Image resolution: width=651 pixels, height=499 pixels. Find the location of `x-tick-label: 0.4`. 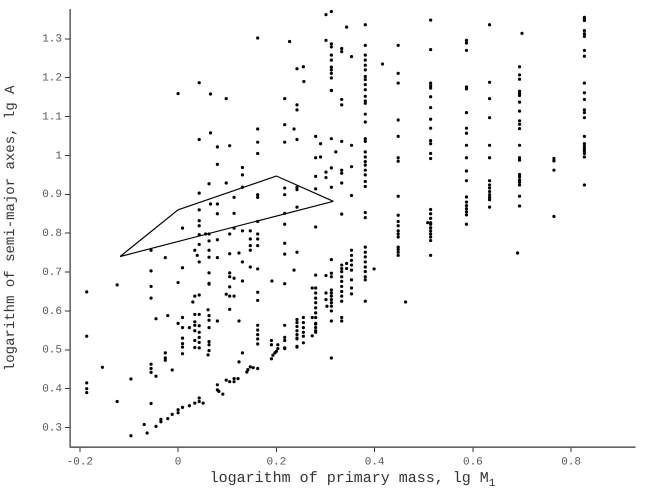

x-tick-label: 0.4 is located at coordinates (374, 462).